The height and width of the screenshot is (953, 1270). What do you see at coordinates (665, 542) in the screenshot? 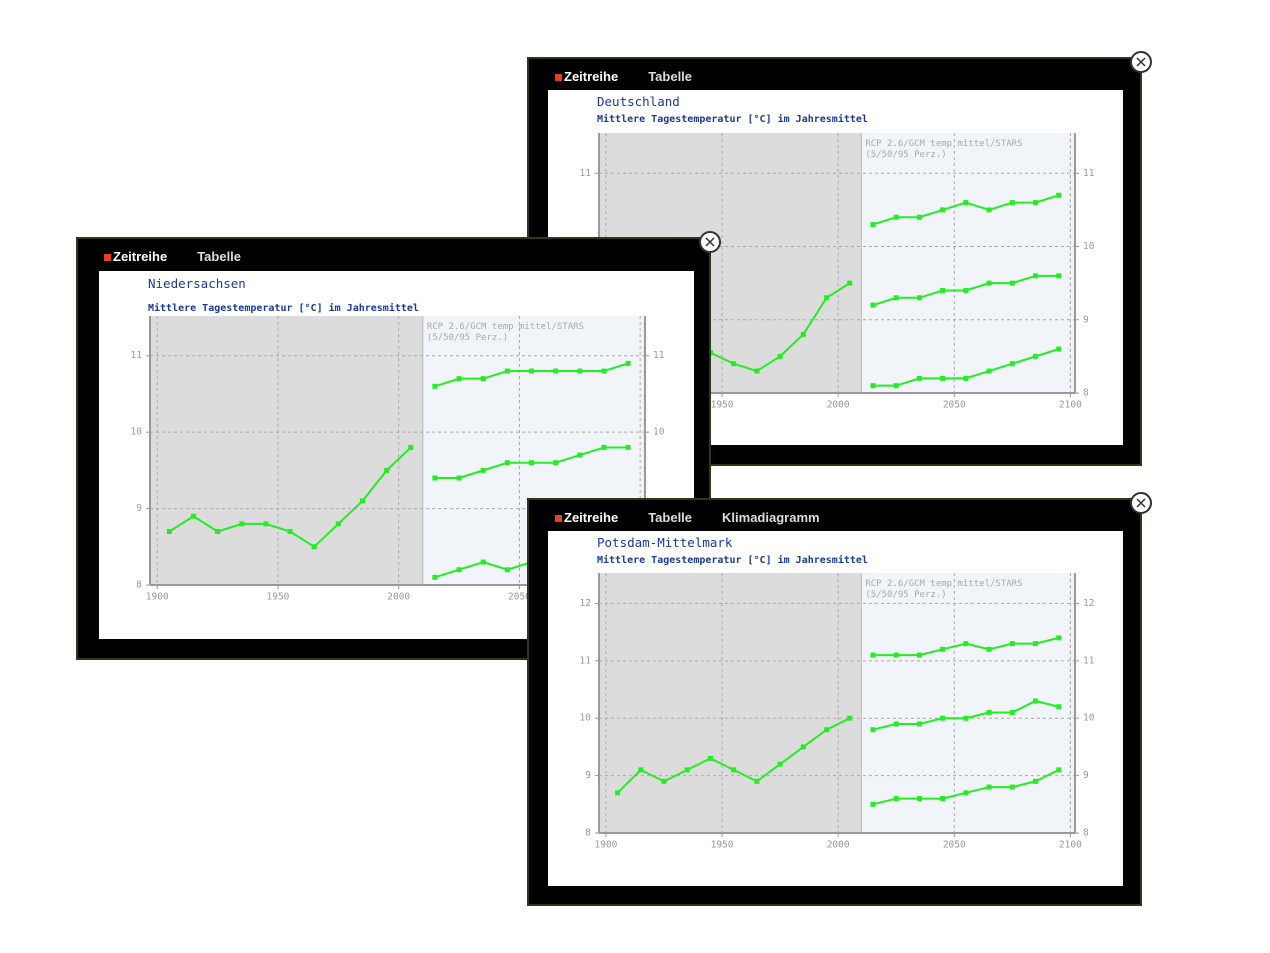
I see `chart-title: Potsdam-Mittelmark` at bounding box center [665, 542].